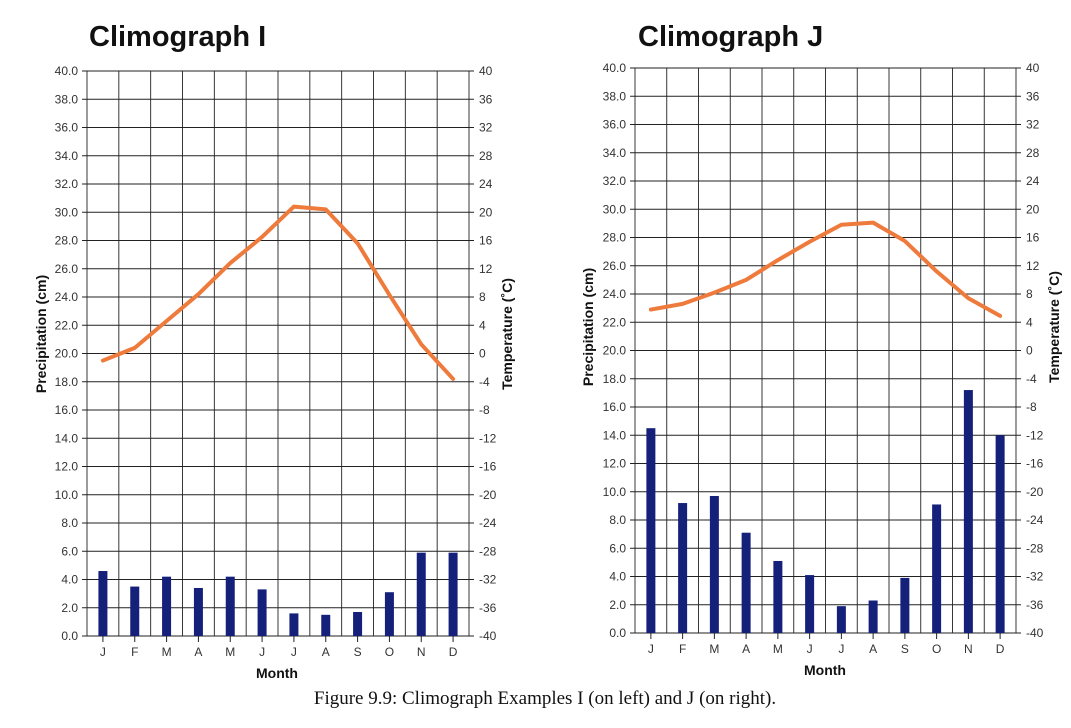 This screenshot has height=728, width=1071. Describe the element at coordinates (1033, 209) in the screenshot. I see `y2-tick-label: 20` at that location.